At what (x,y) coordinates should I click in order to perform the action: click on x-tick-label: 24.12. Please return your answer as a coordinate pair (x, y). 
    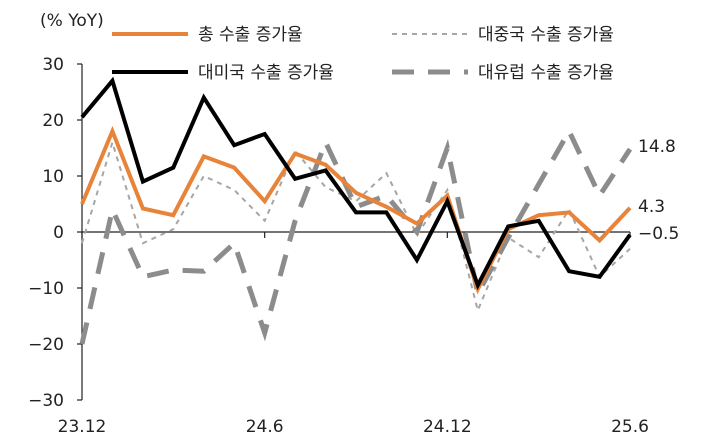
    Looking at the image, I should click on (447, 427).